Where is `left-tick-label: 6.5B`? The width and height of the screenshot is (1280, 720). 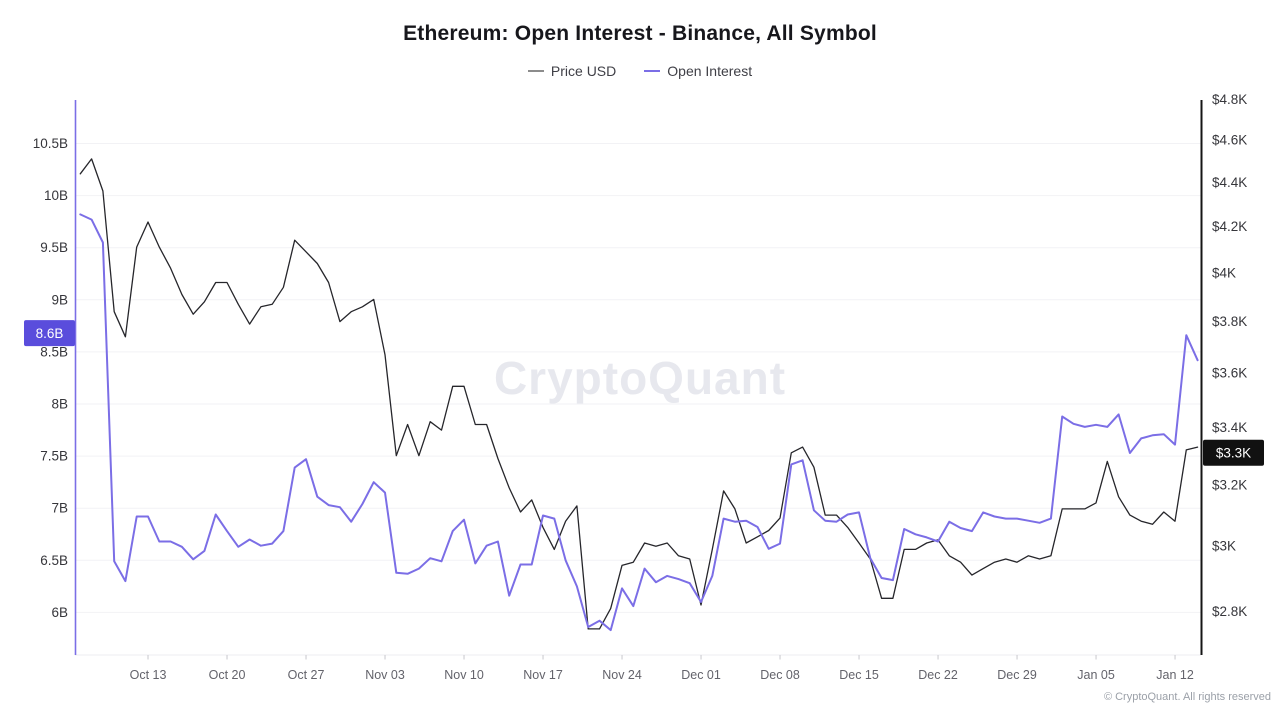
left-tick-label: 6.5B is located at coordinates (54, 560).